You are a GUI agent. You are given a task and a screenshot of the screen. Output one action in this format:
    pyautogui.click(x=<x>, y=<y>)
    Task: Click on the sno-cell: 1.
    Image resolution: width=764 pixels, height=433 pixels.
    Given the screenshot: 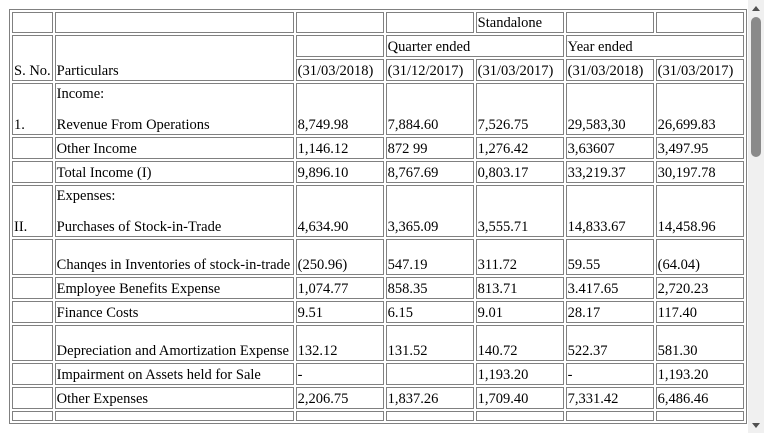 What is the action you would take?
    pyautogui.click(x=32, y=109)
    